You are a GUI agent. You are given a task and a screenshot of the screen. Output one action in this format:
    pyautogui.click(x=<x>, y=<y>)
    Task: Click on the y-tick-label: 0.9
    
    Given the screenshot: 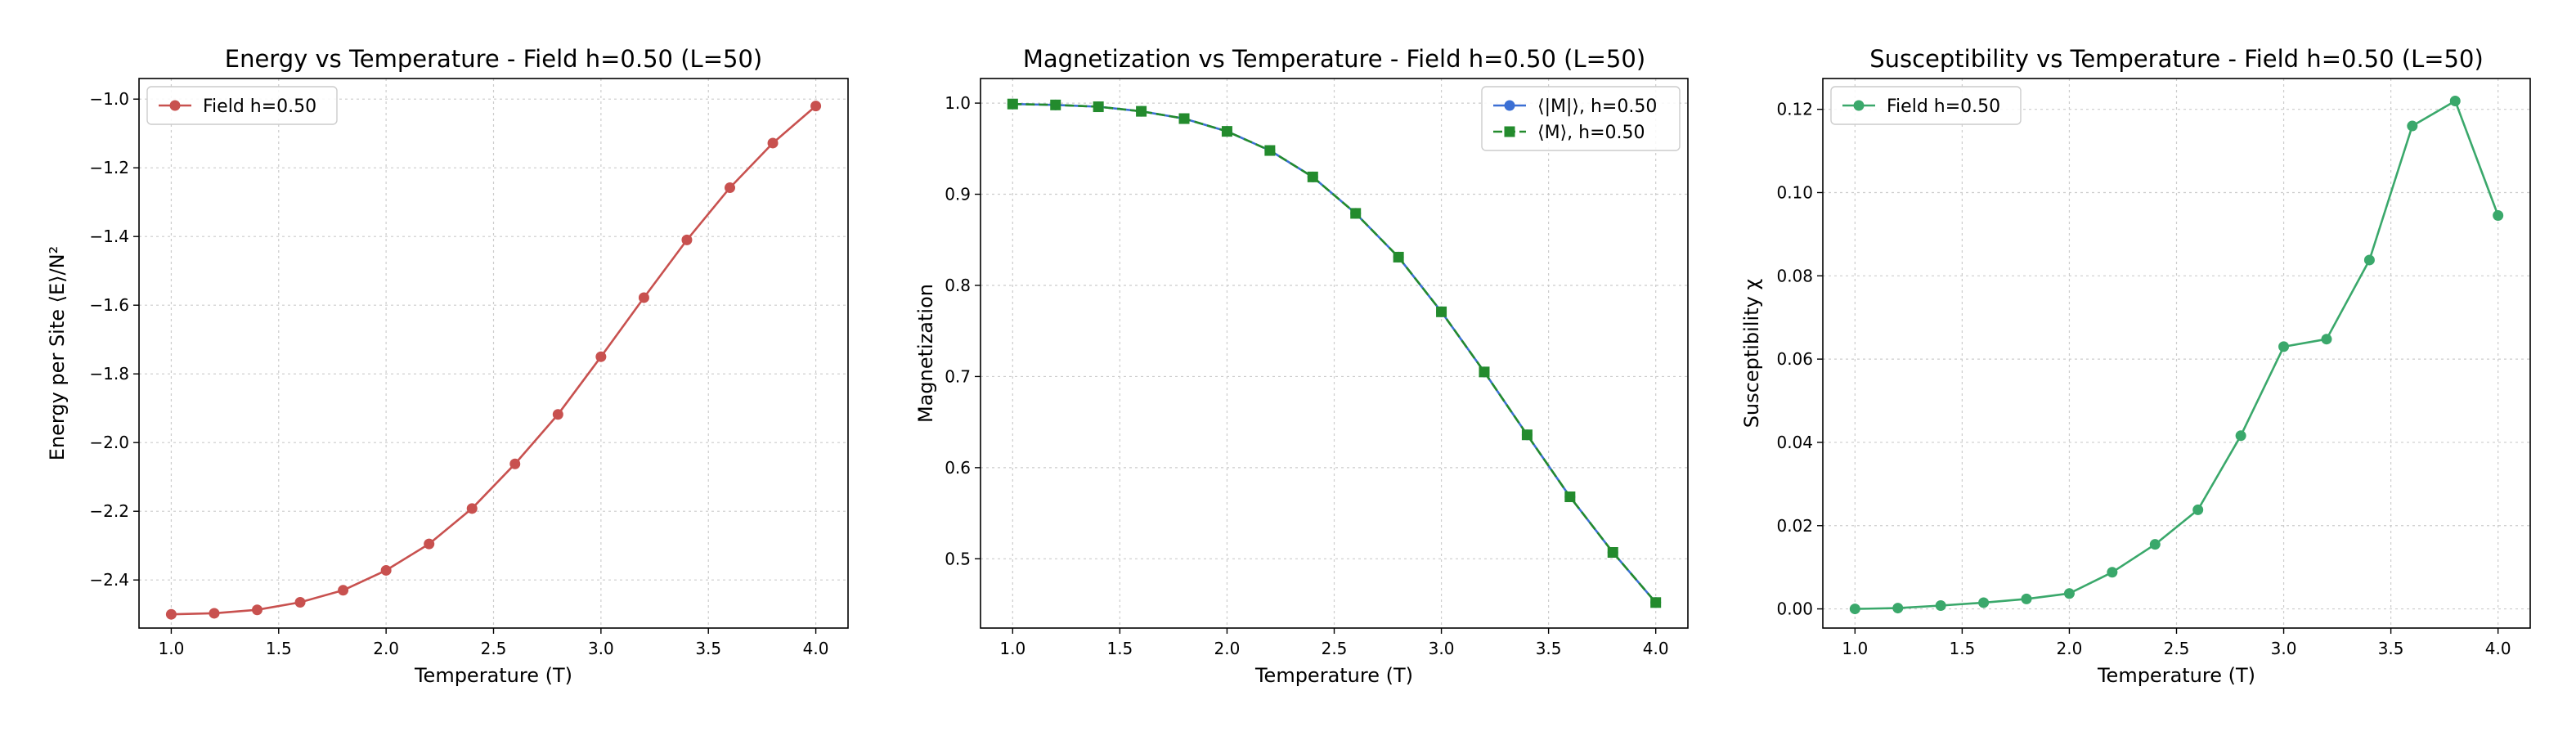 What is the action you would take?
    pyautogui.click(x=958, y=194)
    